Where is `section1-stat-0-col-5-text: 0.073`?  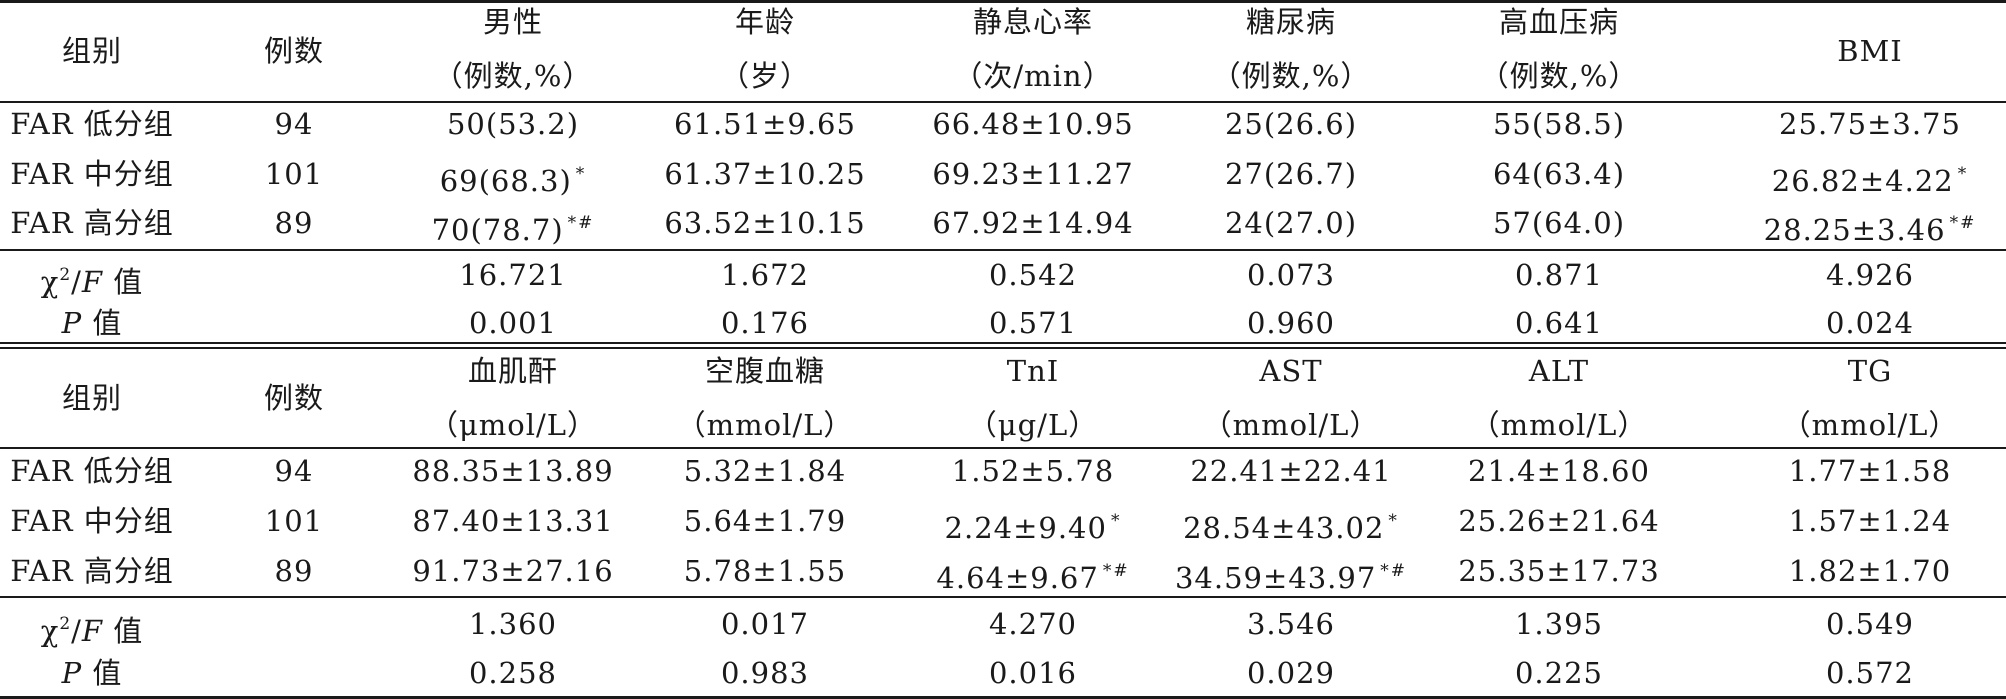 section1-stat-0-col-5-text: 0.073 is located at coordinates (1291, 275).